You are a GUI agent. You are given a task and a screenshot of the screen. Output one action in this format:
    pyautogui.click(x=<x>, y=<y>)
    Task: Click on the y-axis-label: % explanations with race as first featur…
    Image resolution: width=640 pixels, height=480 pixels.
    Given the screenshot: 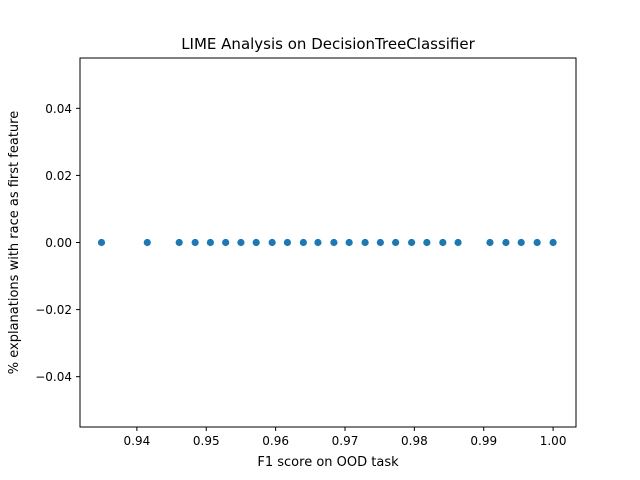 What is the action you would take?
    pyautogui.click(x=14, y=242)
    